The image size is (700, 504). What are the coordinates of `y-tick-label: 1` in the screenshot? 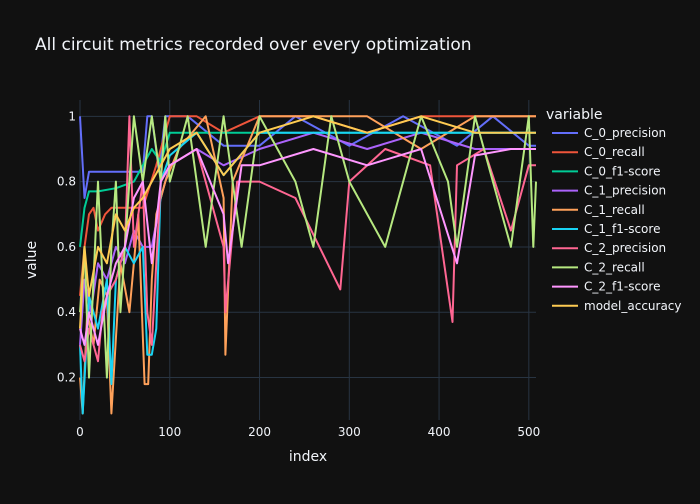 It's located at (72, 116).